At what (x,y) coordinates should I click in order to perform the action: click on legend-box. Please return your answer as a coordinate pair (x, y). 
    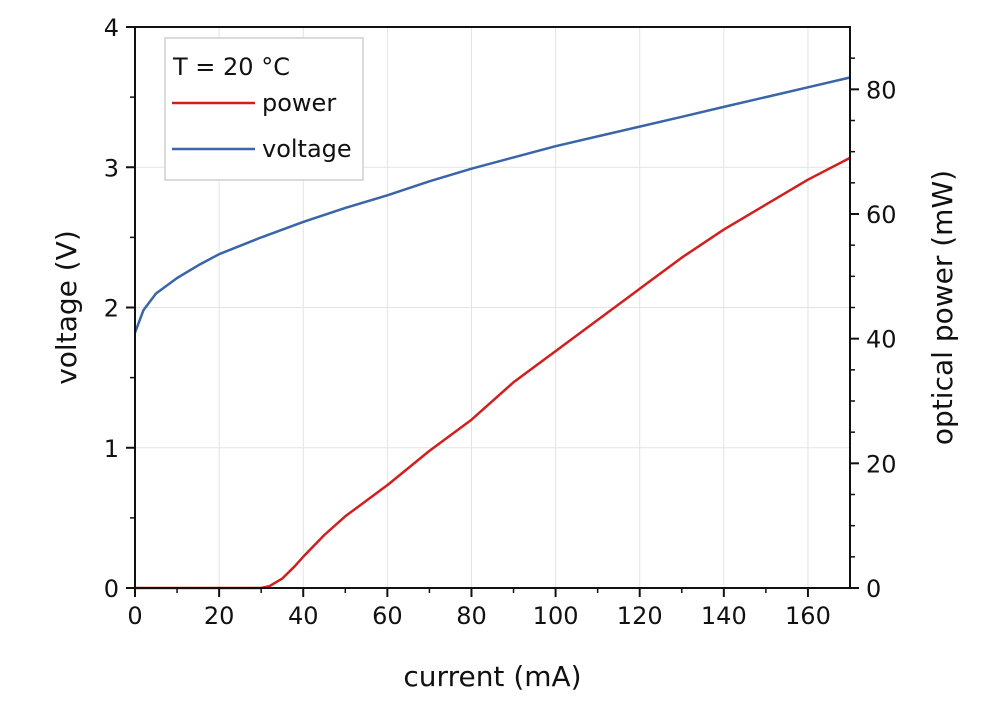
    Looking at the image, I should click on (264, 109).